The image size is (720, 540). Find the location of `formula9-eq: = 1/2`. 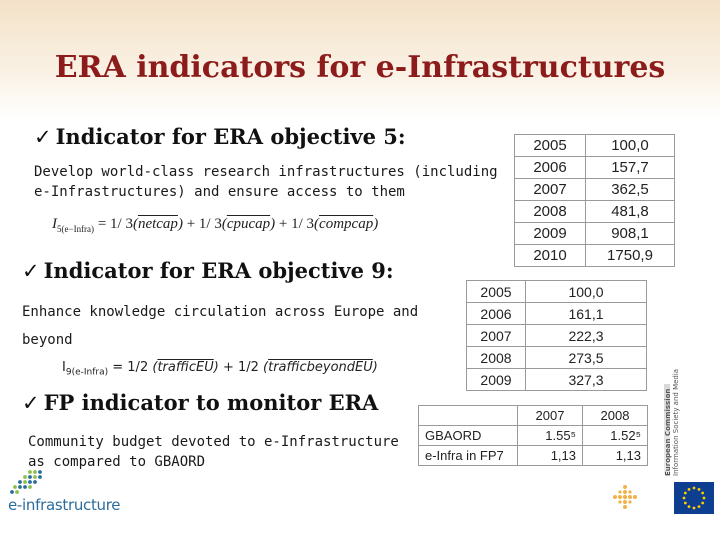

formula9-eq: = 1/2 is located at coordinates (130, 367).